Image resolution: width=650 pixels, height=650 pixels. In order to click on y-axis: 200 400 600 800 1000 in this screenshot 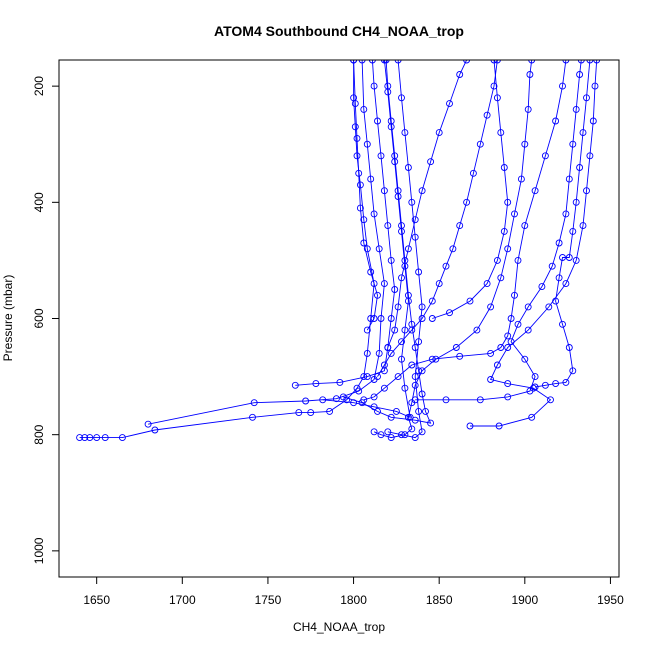, I will do `click(45, 320)`.